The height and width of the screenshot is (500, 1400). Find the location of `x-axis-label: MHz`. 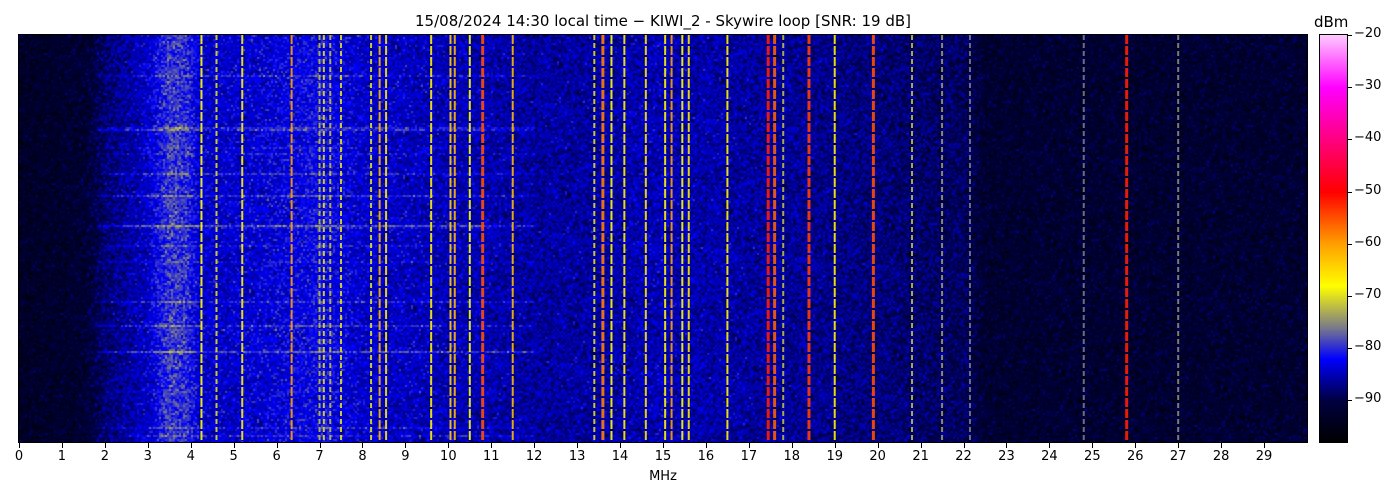

x-axis-label: MHz is located at coordinates (663, 476).